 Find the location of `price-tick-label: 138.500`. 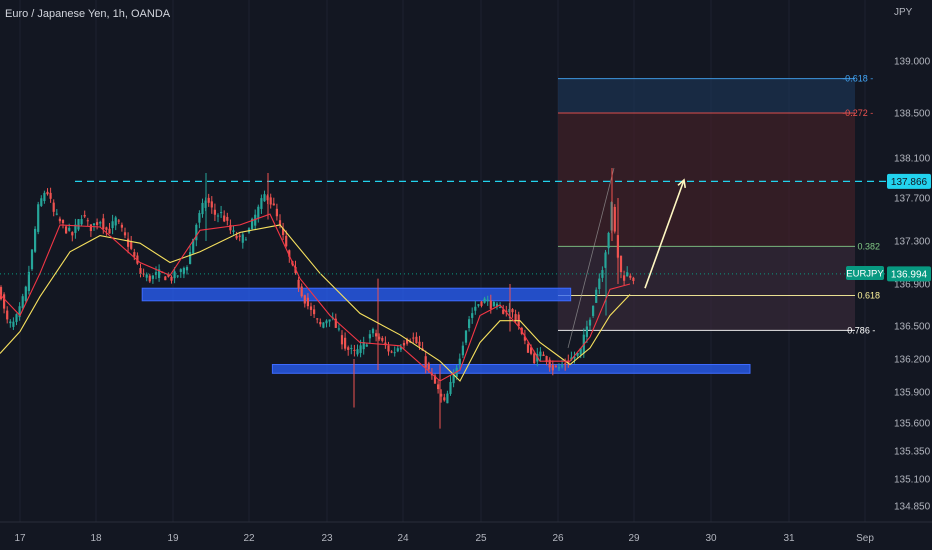

price-tick-label: 138.500 is located at coordinates (912, 114).